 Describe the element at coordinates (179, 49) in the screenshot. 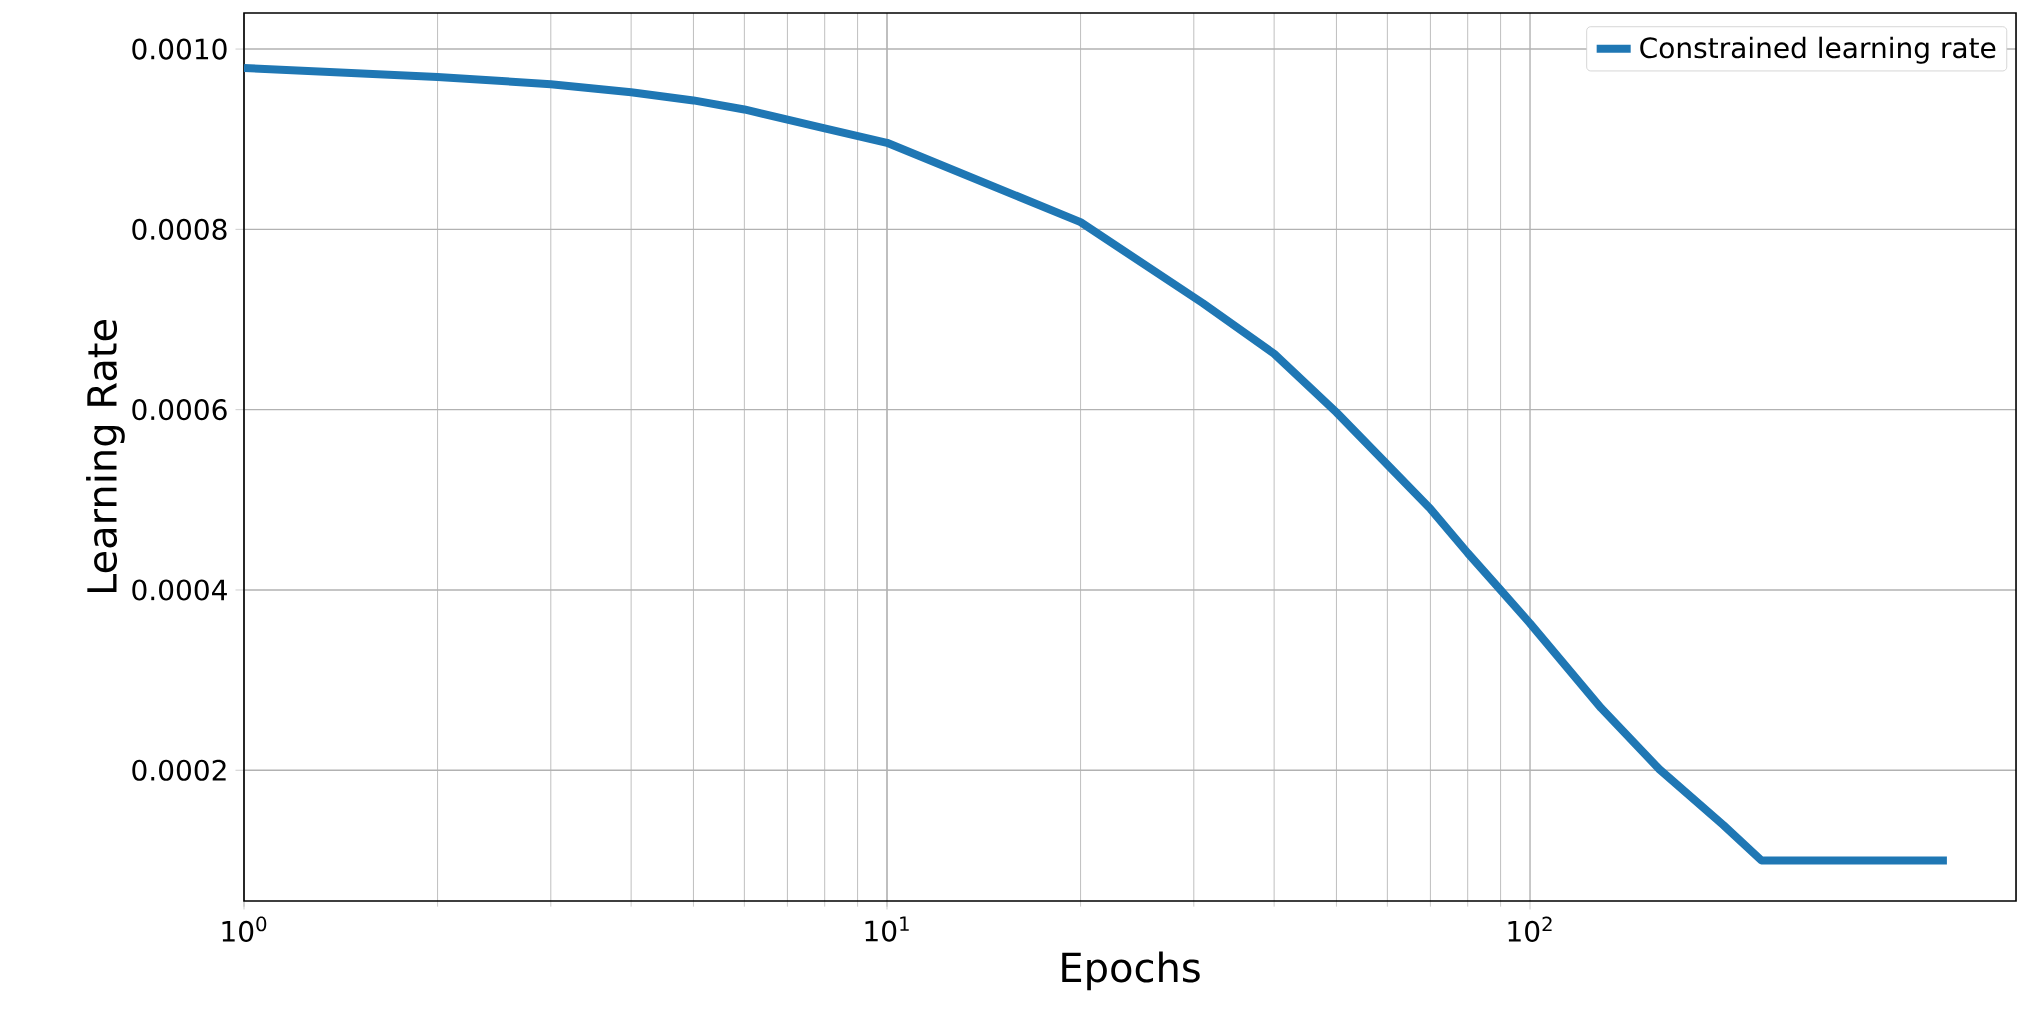

I see `y-tick-label: 0.0010` at that location.